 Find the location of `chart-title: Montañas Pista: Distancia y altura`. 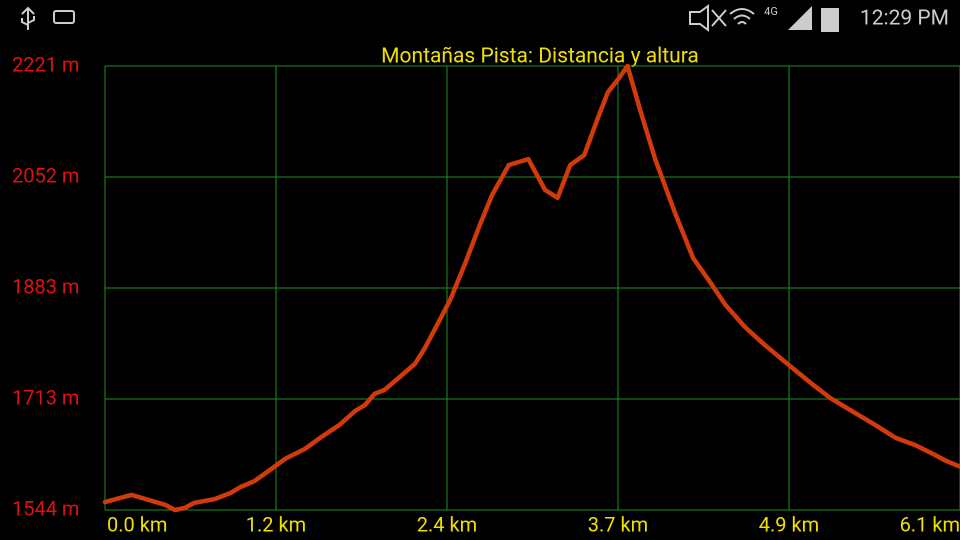

chart-title: Montañas Pista: Distancia y altura is located at coordinates (540, 57).